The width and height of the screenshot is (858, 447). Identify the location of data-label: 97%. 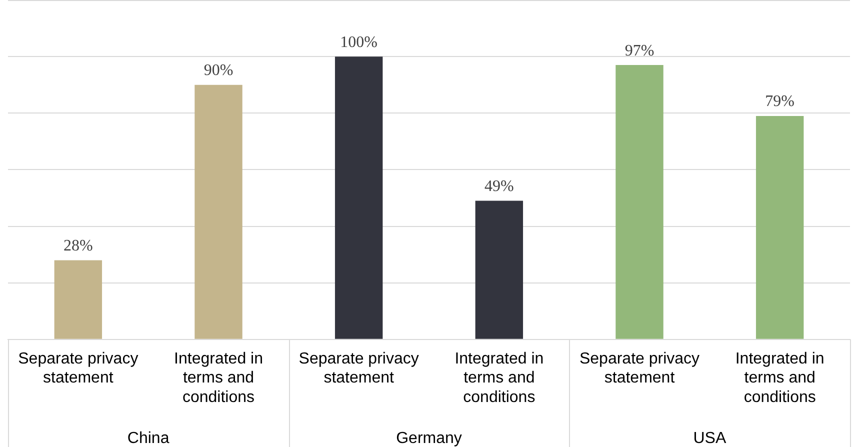
(639, 51).